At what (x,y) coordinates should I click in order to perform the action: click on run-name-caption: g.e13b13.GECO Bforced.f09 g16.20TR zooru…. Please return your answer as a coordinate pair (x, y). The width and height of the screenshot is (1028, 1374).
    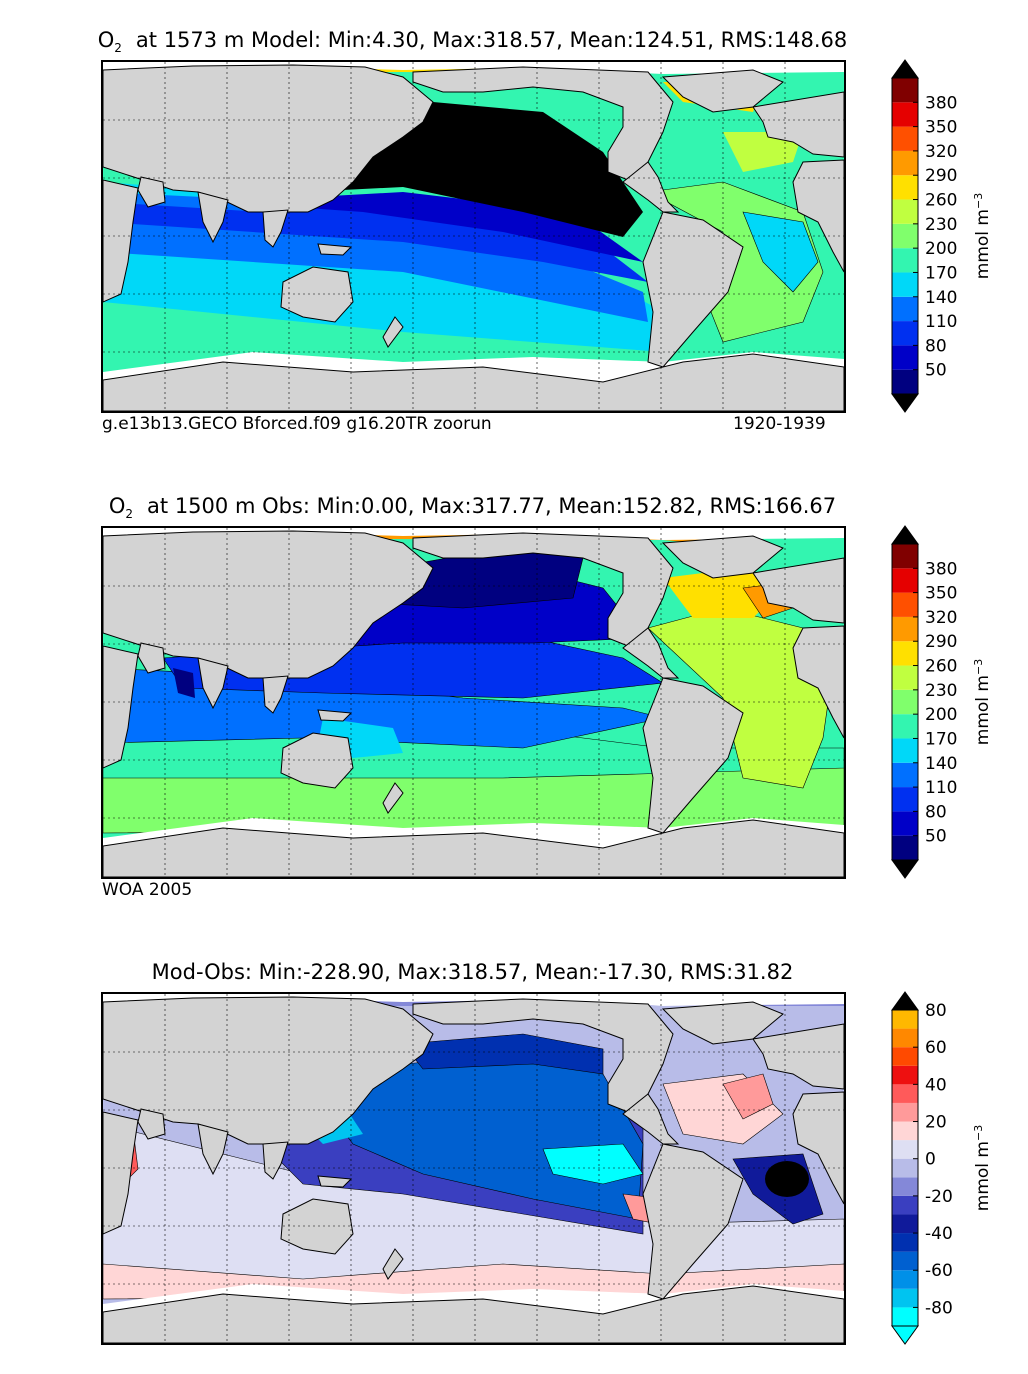
    Looking at the image, I should click on (297, 424).